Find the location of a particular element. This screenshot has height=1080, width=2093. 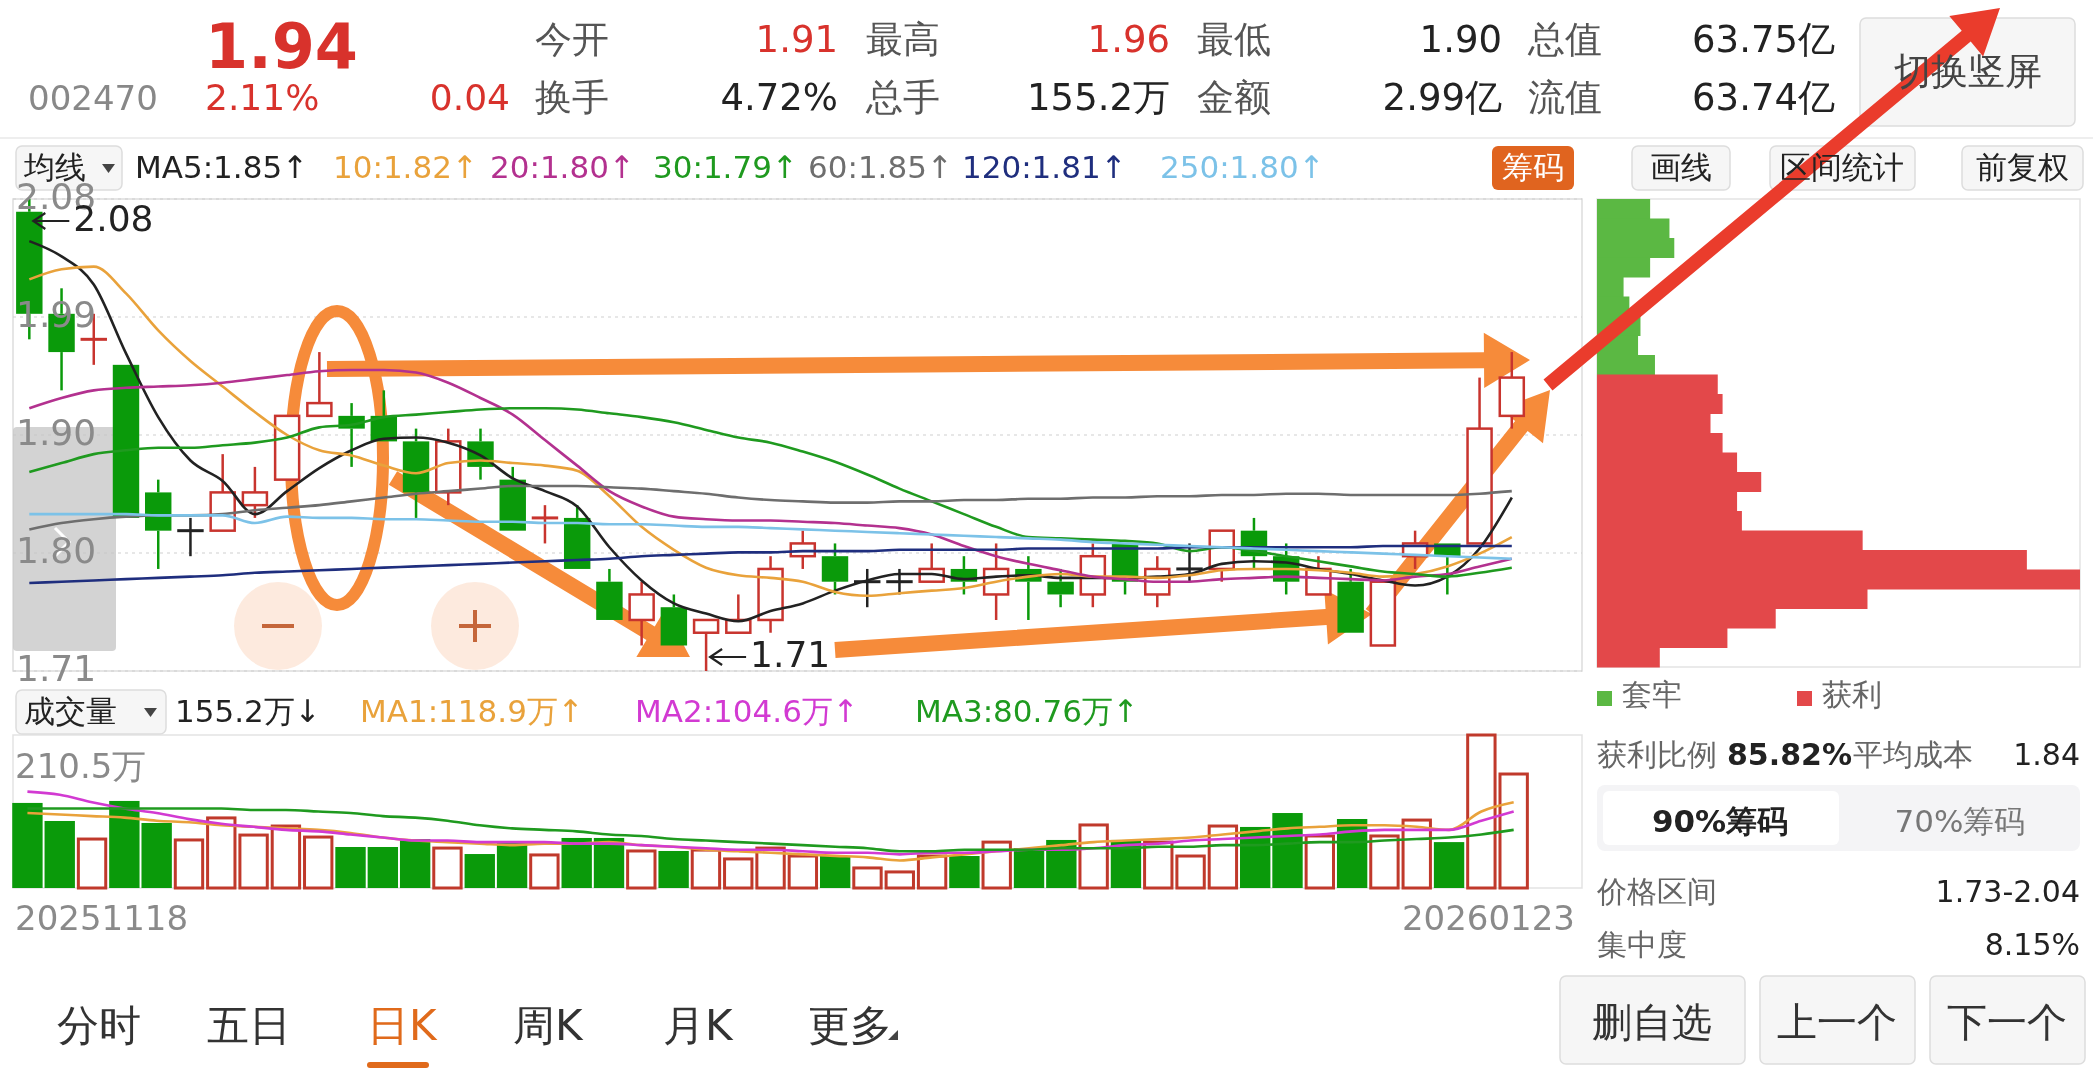

text: 集中度 is located at coordinates (1642, 944).